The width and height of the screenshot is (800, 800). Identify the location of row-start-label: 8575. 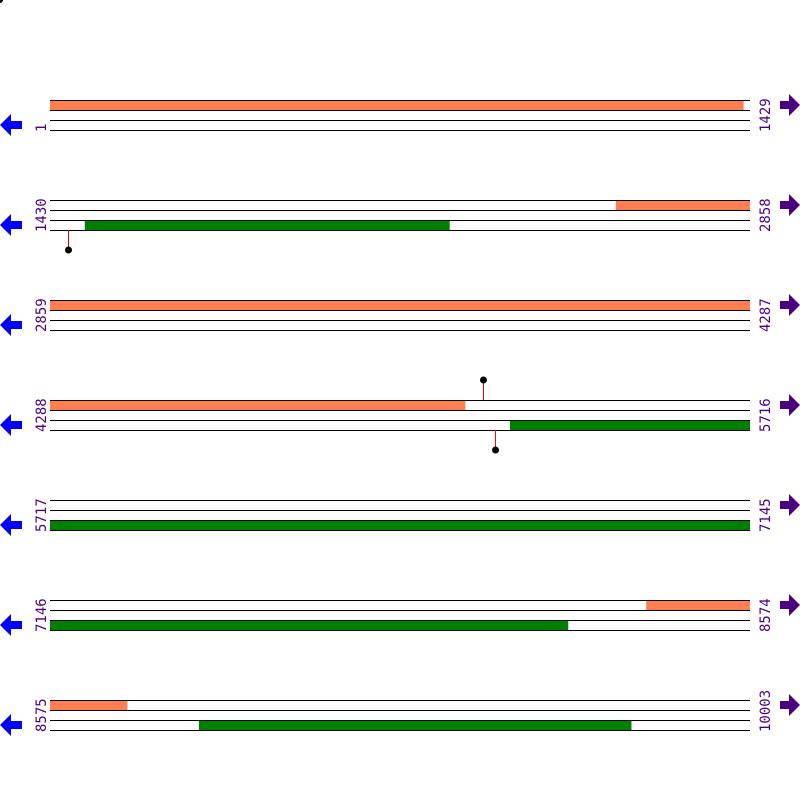
(42, 715).